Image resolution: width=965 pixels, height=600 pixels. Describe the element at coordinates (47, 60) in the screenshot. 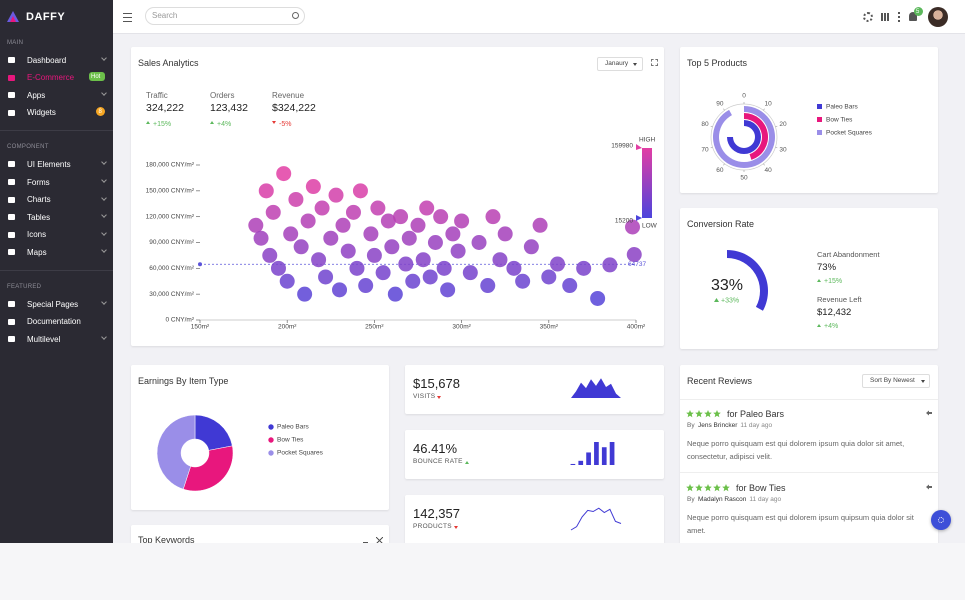

I see `menu-item: Dashboard` at that location.